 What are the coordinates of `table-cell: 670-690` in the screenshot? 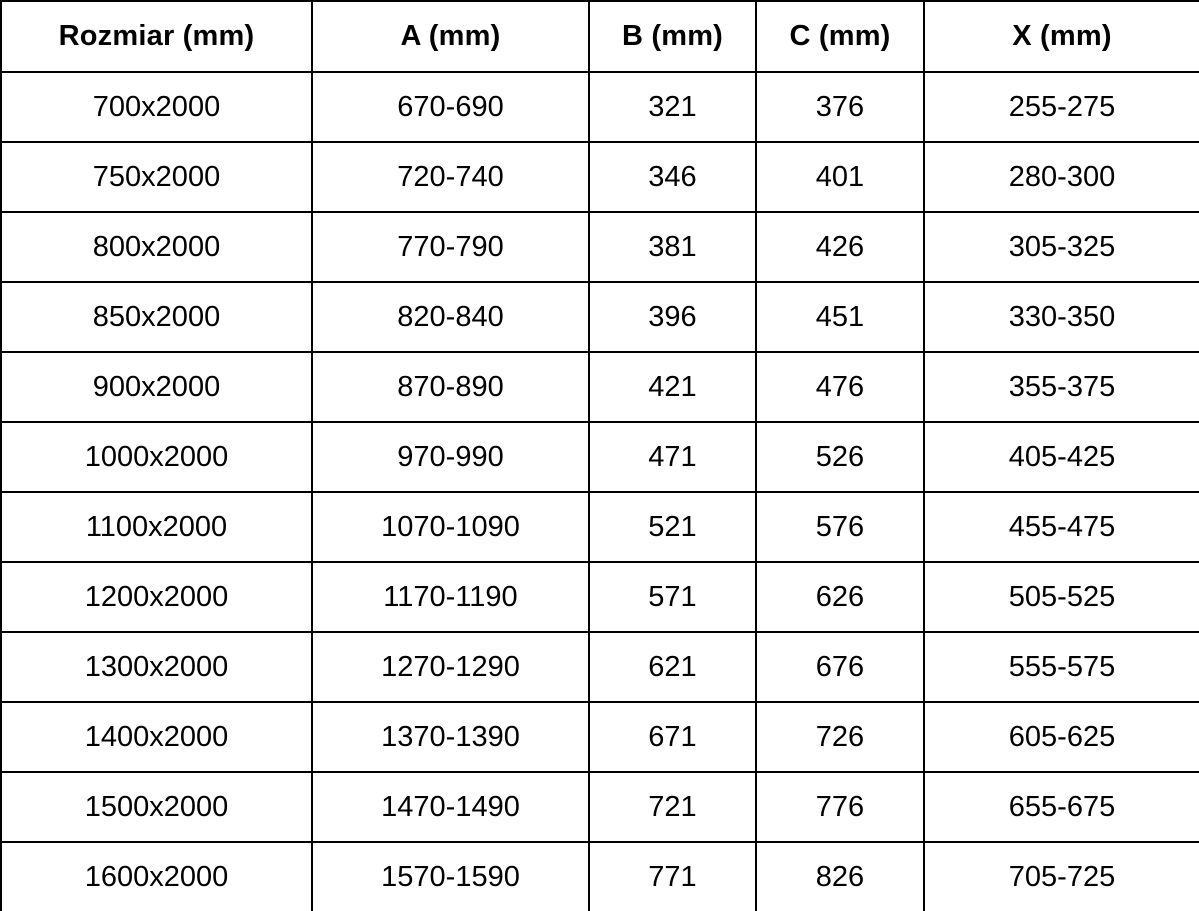 It's located at (450, 107).